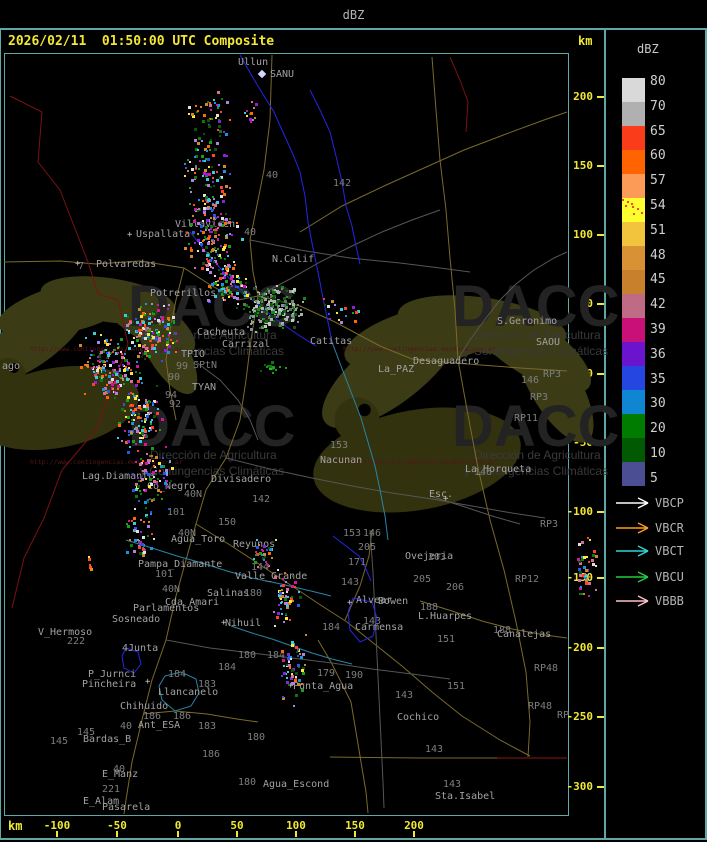 Image resolution: width=707 pixels, height=842 pixels. I want to click on map-label: 180, so click(256, 737).